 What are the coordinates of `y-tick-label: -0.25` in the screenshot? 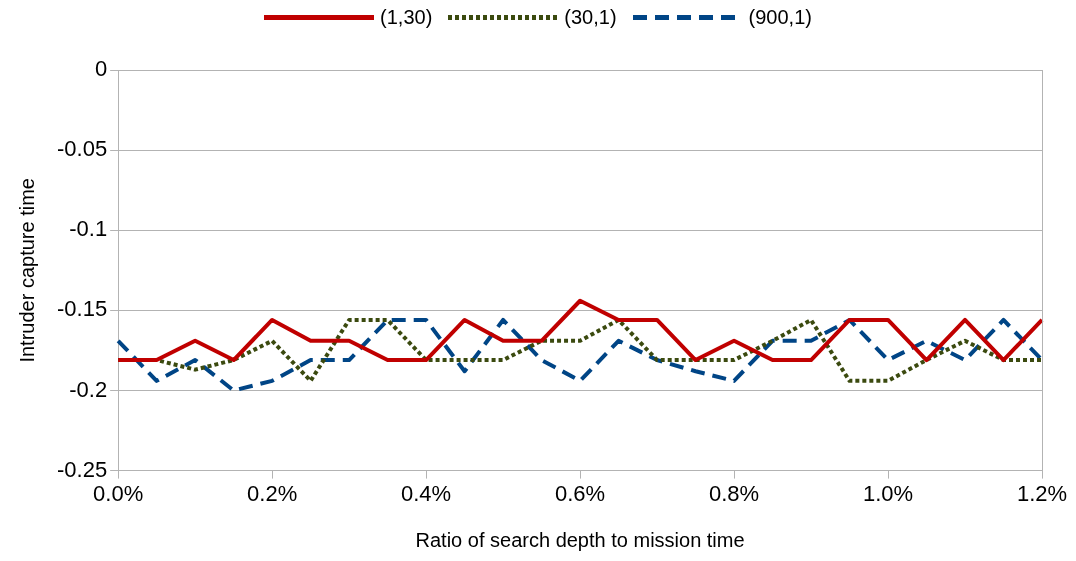 It's located at (82, 469).